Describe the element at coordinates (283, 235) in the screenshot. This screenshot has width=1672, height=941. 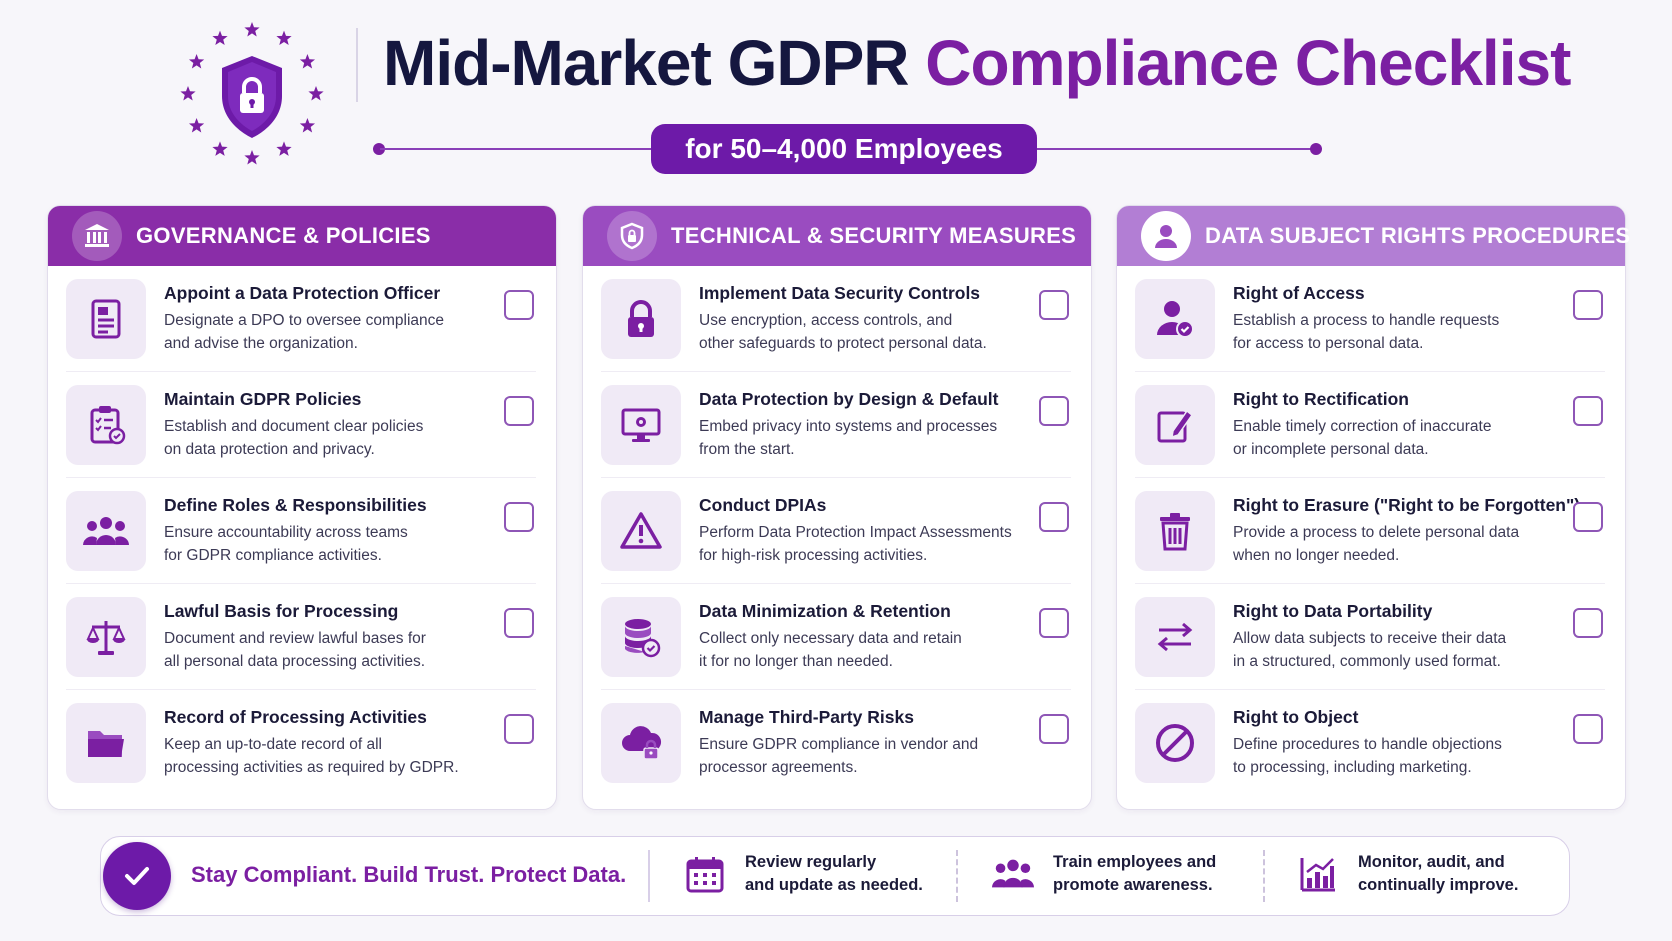
I see `column-title: GOVERNANCE & POLICIES` at that location.